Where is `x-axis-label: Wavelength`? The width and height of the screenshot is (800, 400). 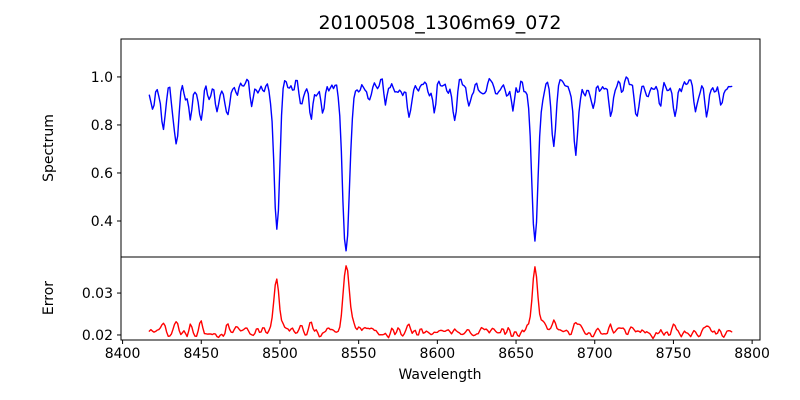
x-axis-label: Wavelength is located at coordinates (439, 375).